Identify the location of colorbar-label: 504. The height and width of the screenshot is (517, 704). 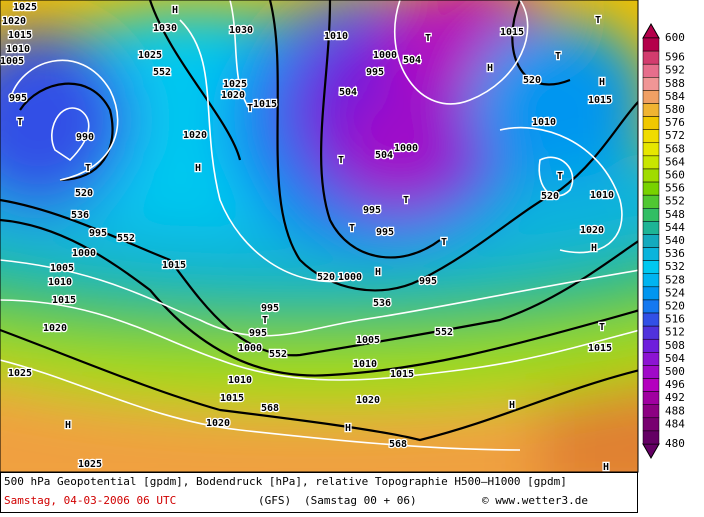
(675, 358).